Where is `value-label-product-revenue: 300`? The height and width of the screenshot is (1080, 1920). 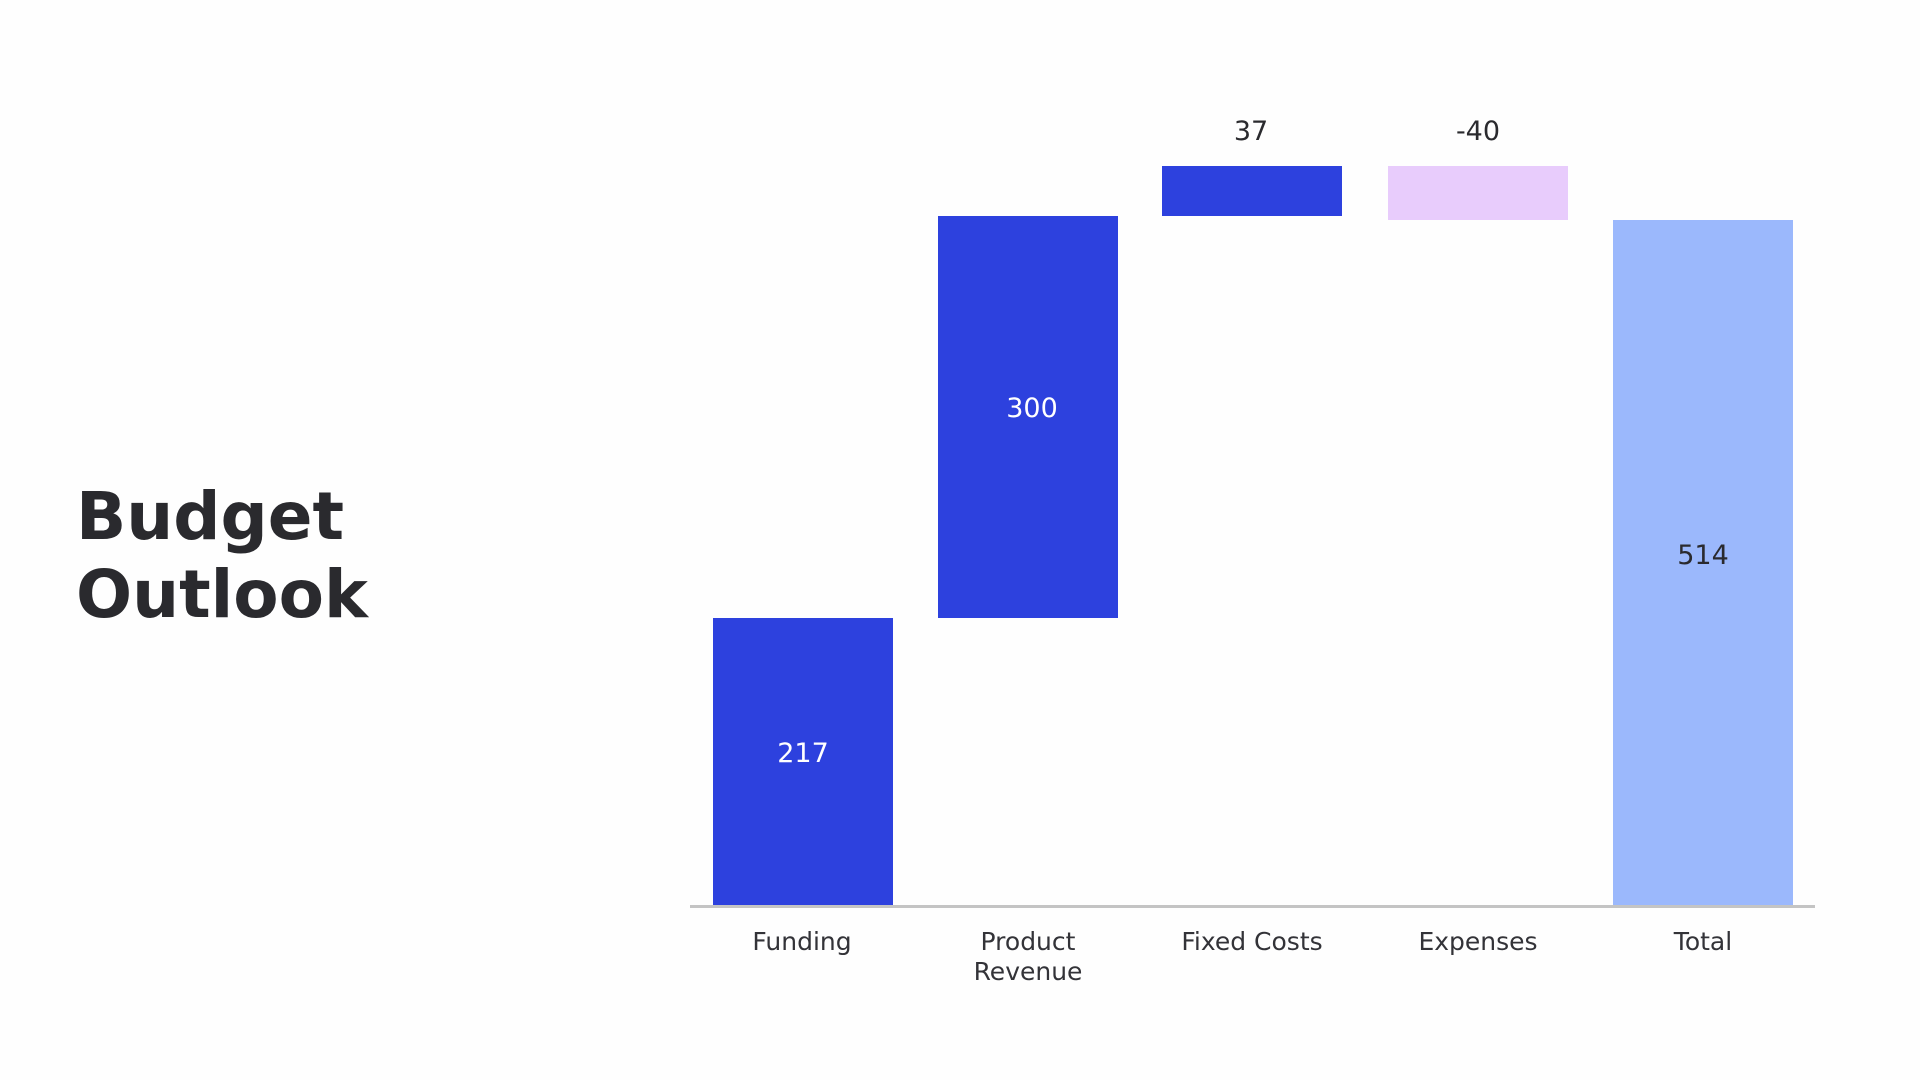
value-label-product-revenue: 300 is located at coordinates (1032, 408).